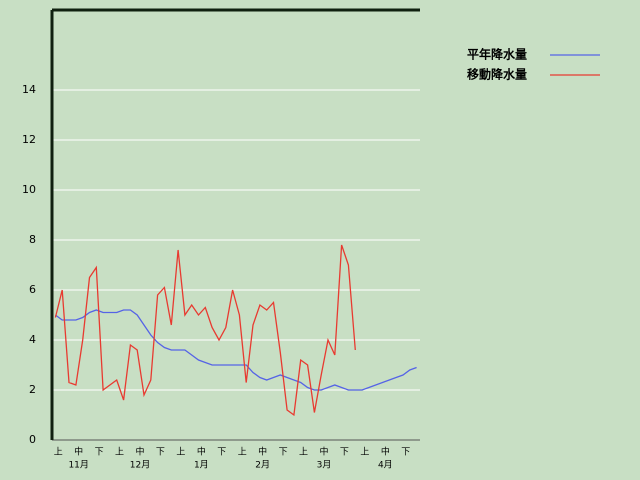  I want to click on y-tick-label: 0, so click(32, 439).